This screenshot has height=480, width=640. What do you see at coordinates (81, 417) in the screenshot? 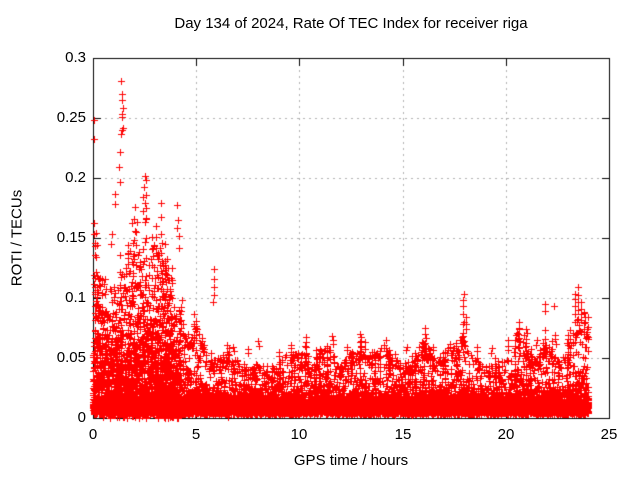
I see `y-tick-label: 0` at bounding box center [81, 417].